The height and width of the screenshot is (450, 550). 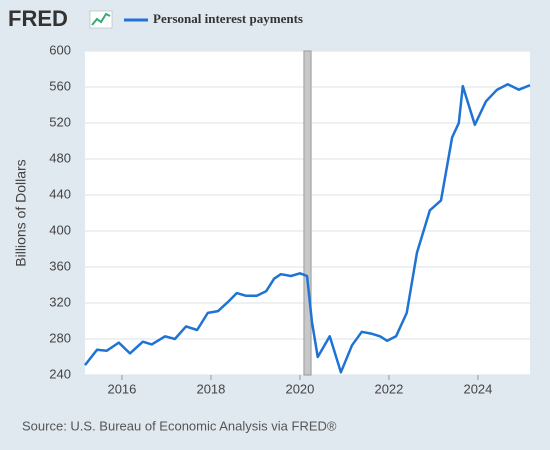 What do you see at coordinates (477, 388) in the screenshot?
I see `x-tick-label: 2024` at bounding box center [477, 388].